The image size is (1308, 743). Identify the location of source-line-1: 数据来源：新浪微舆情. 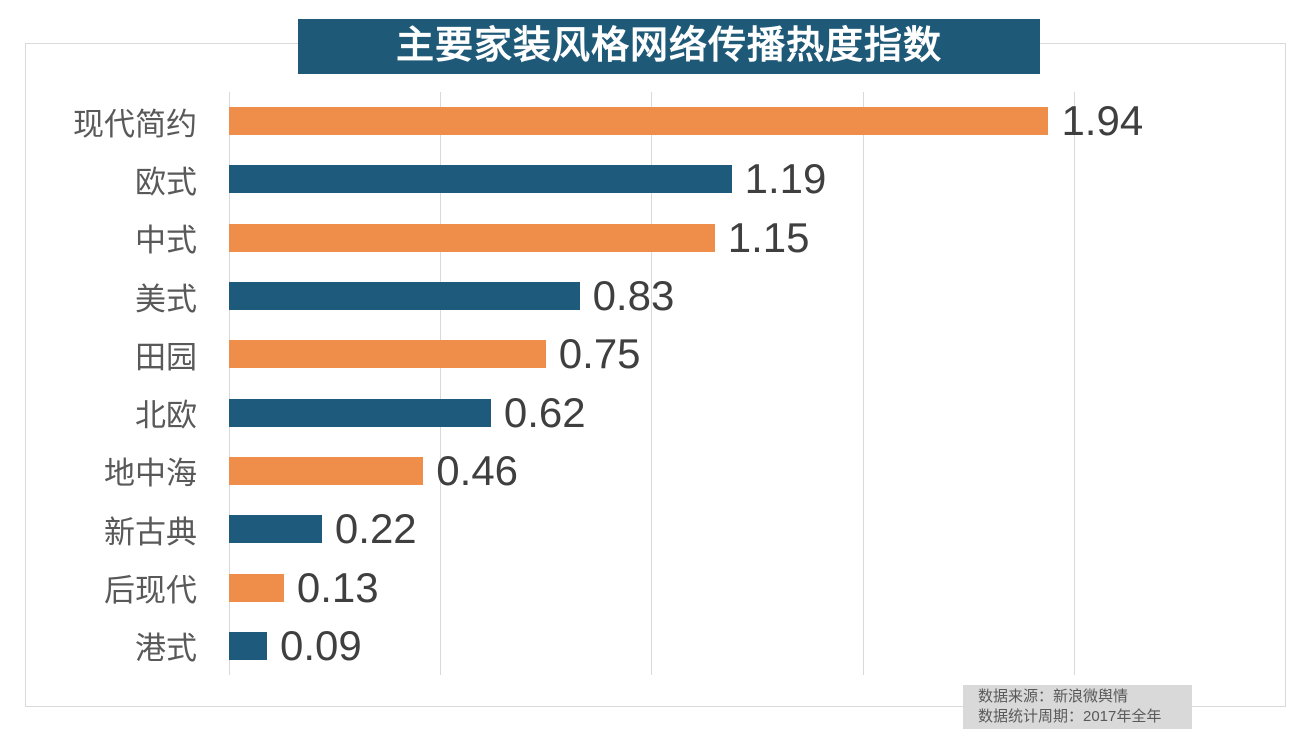
(1053, 696).